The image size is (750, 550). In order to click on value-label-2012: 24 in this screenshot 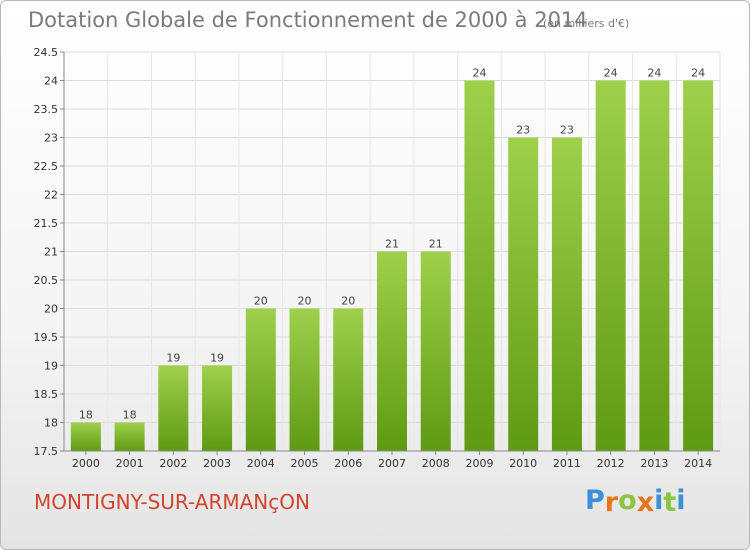, I will do `click(611, 73)`.